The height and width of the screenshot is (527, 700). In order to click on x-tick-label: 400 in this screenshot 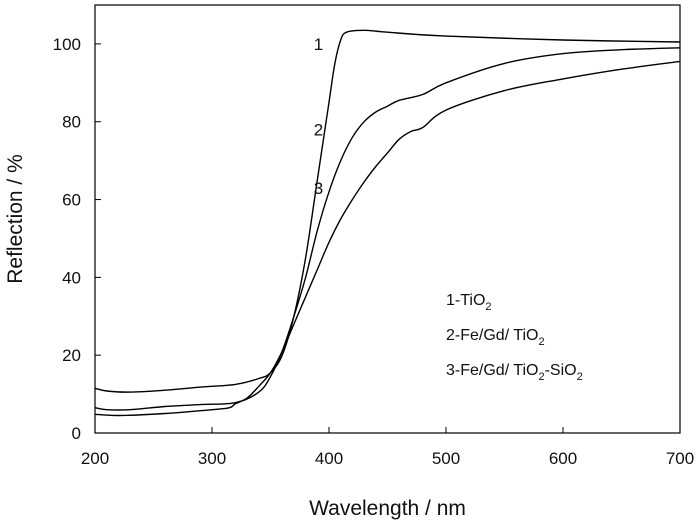, I will do `click(329, 458)`.